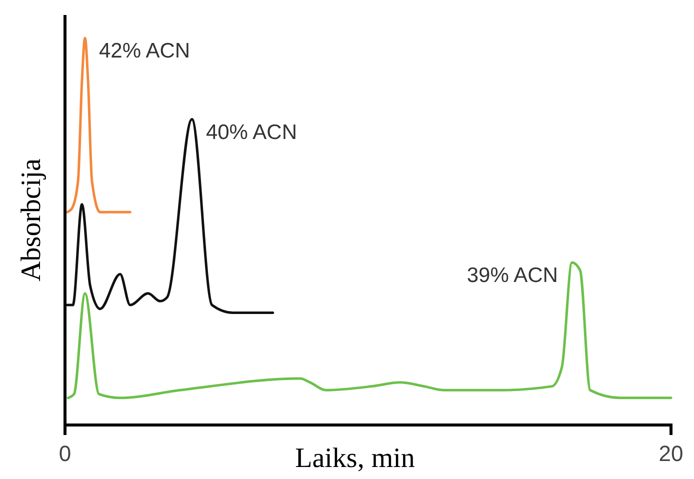 This screenshot has width=694, height=479. I want to click on series-label: 40% ACN, so click(252, 132).